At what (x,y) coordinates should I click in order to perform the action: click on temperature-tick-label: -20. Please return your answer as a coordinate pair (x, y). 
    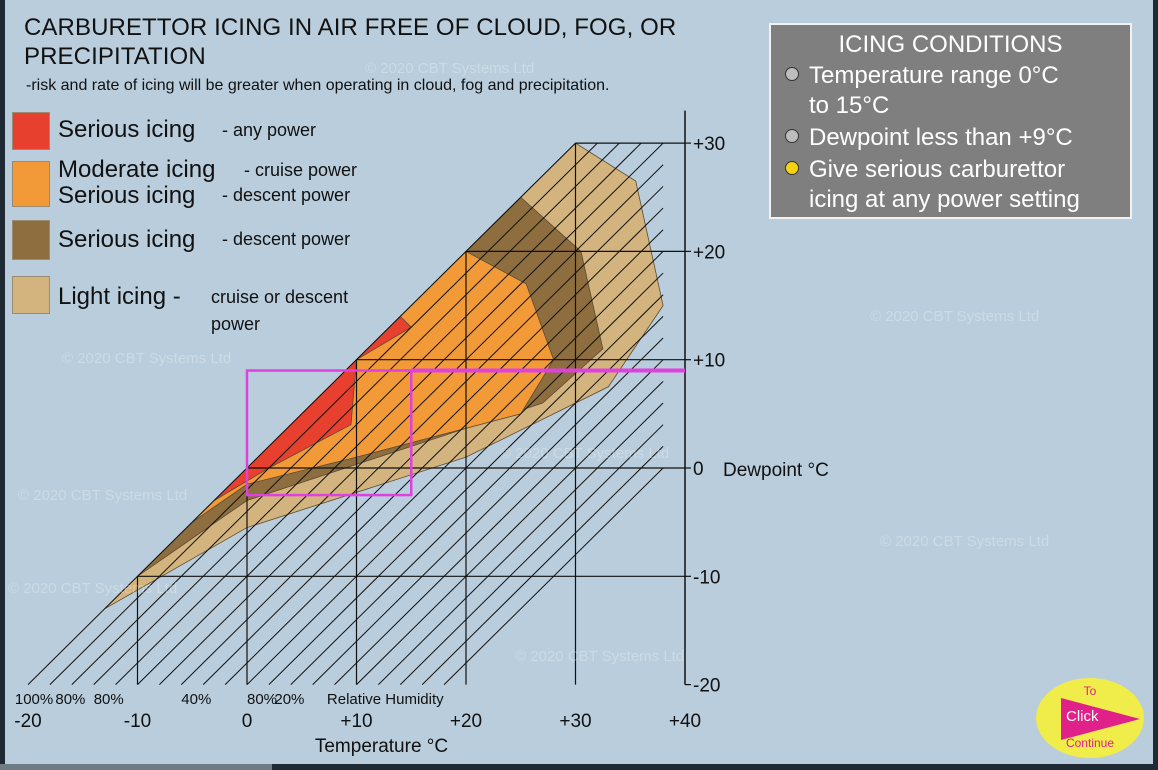
    Looking at the image, I should click on (27, 721).